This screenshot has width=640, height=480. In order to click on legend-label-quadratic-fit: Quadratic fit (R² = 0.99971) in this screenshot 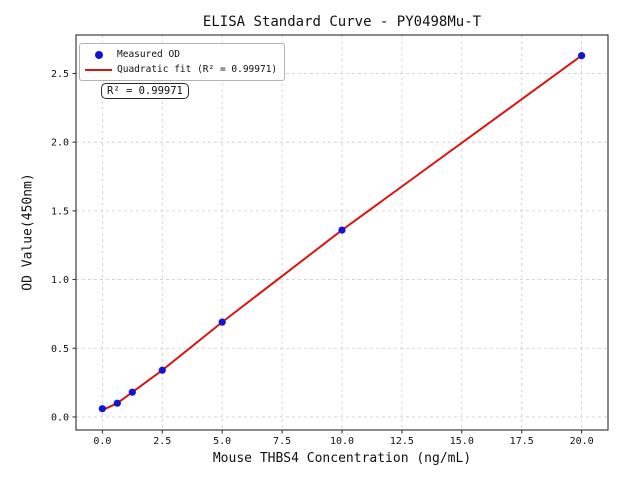, I will do `click(197, 69)`.